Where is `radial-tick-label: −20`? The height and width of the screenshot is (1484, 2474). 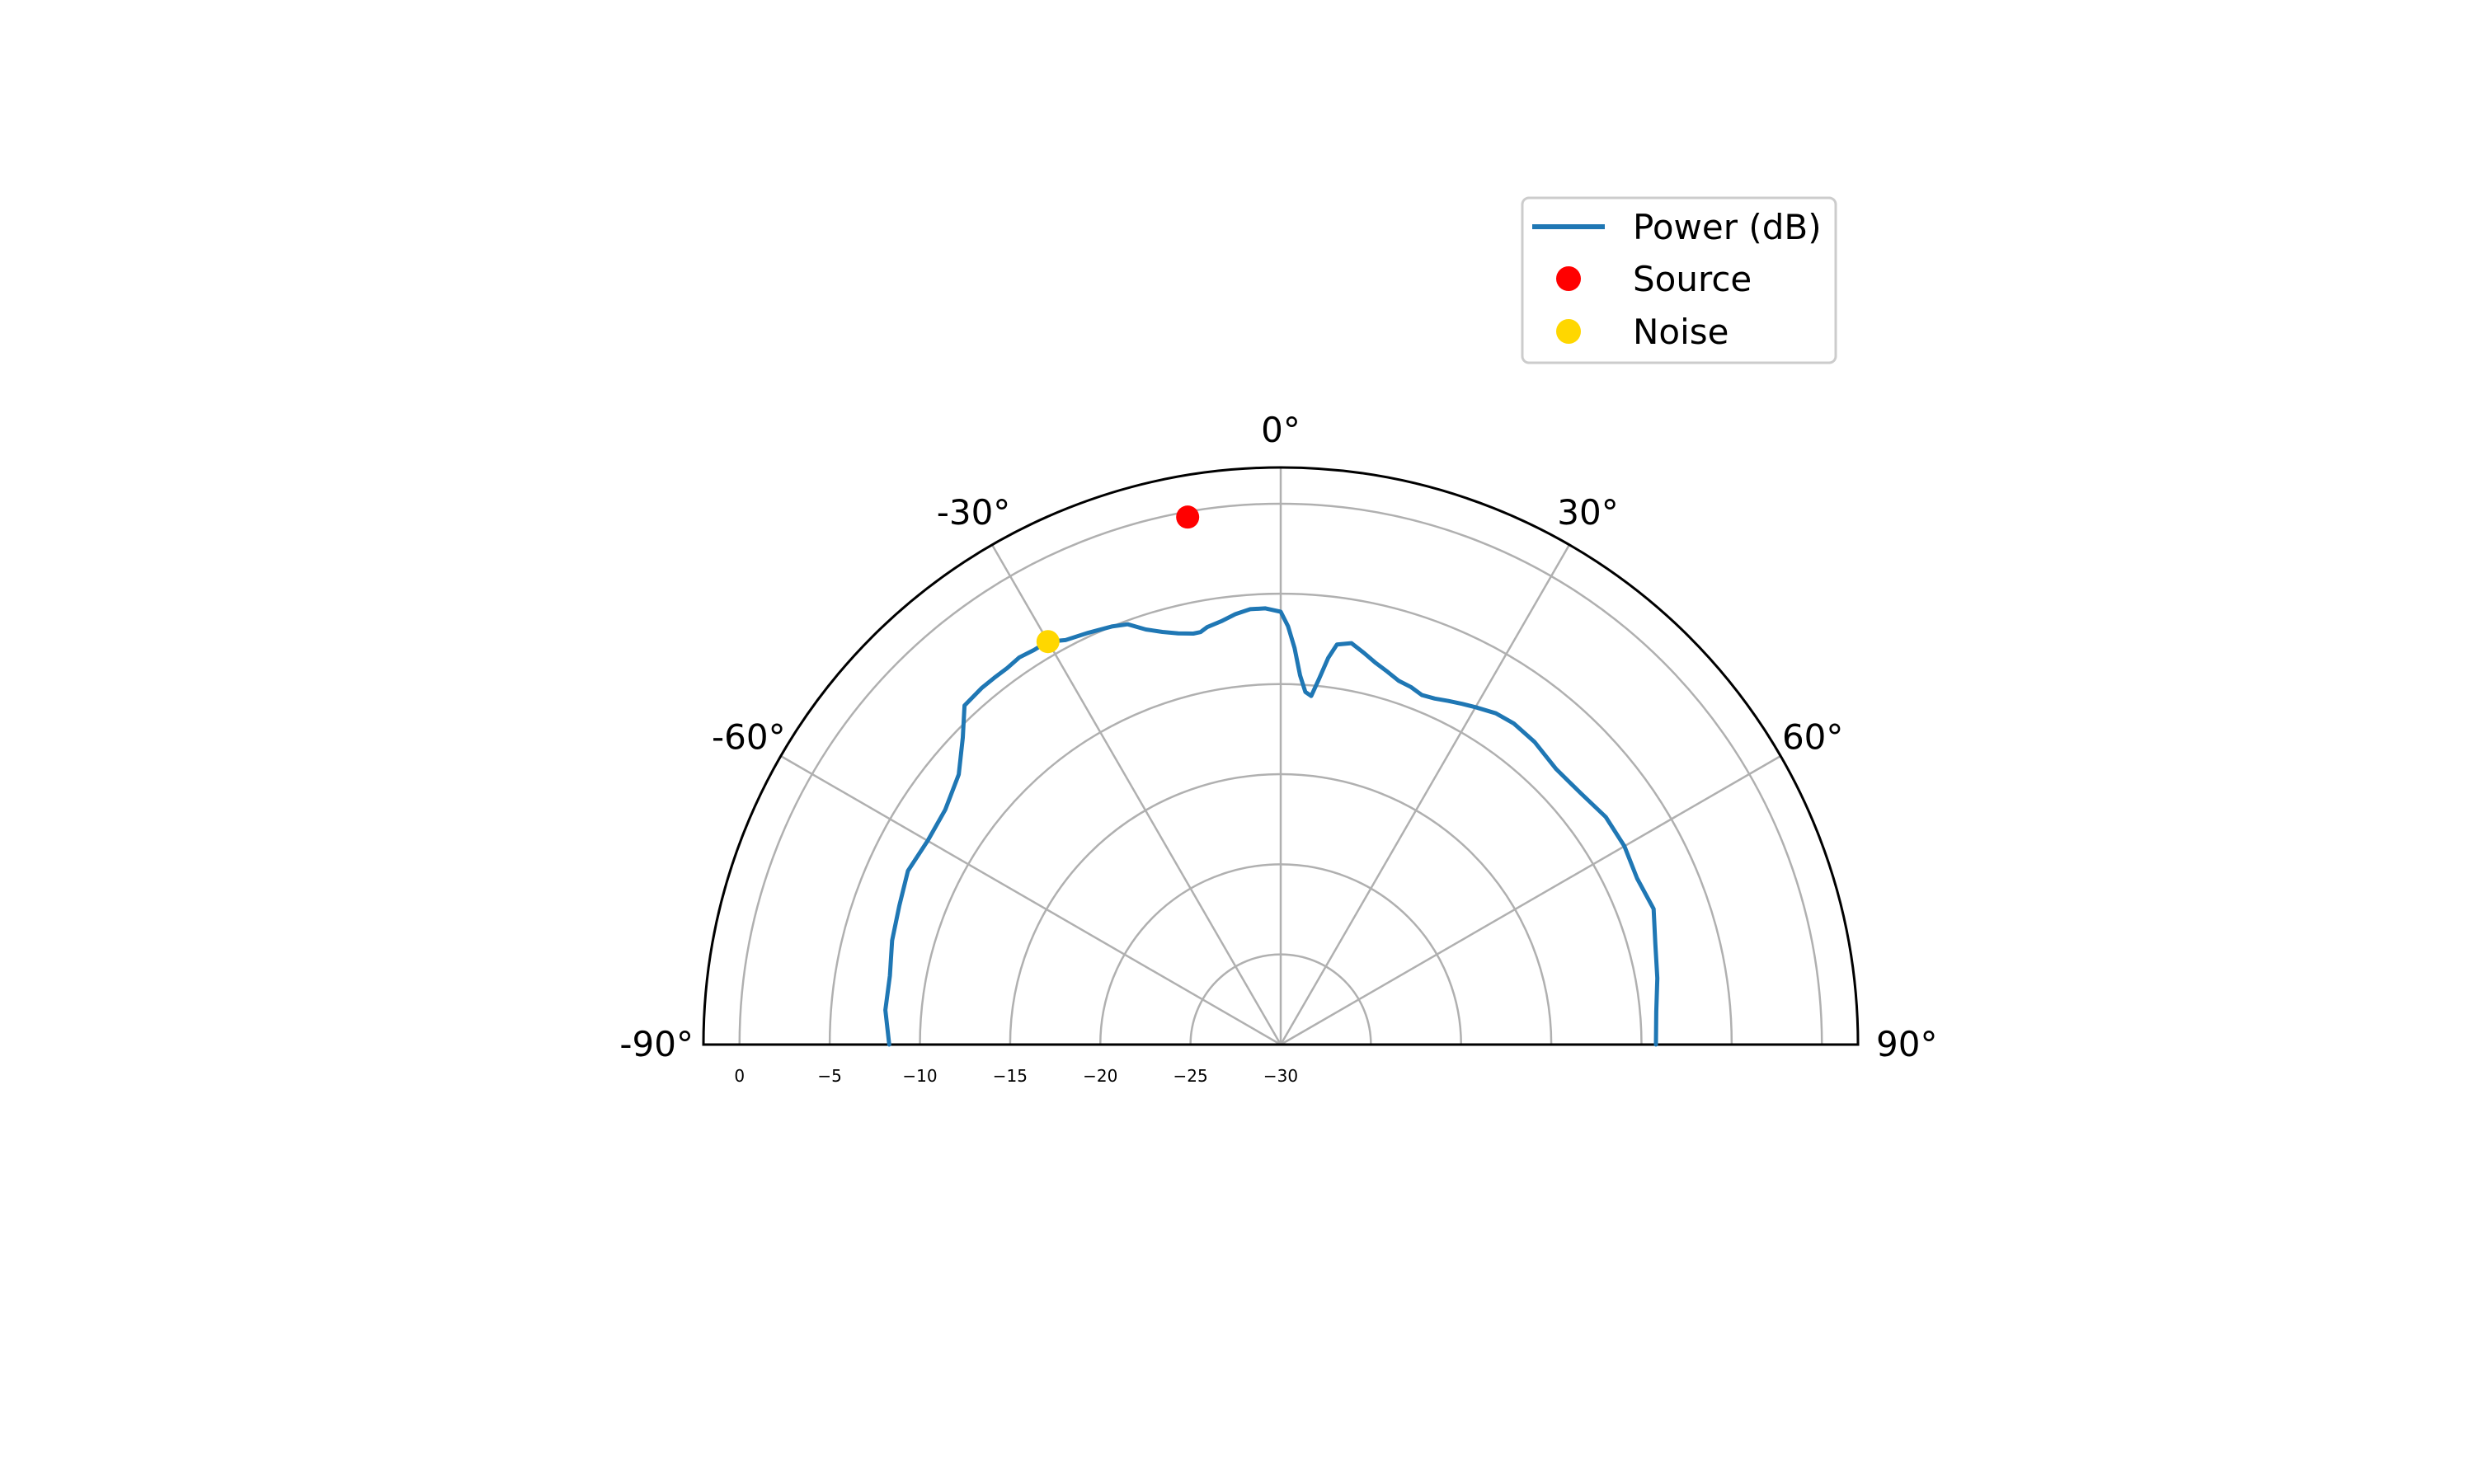
radial-tick-label: −20 is located at coordinates (1100, 1076).